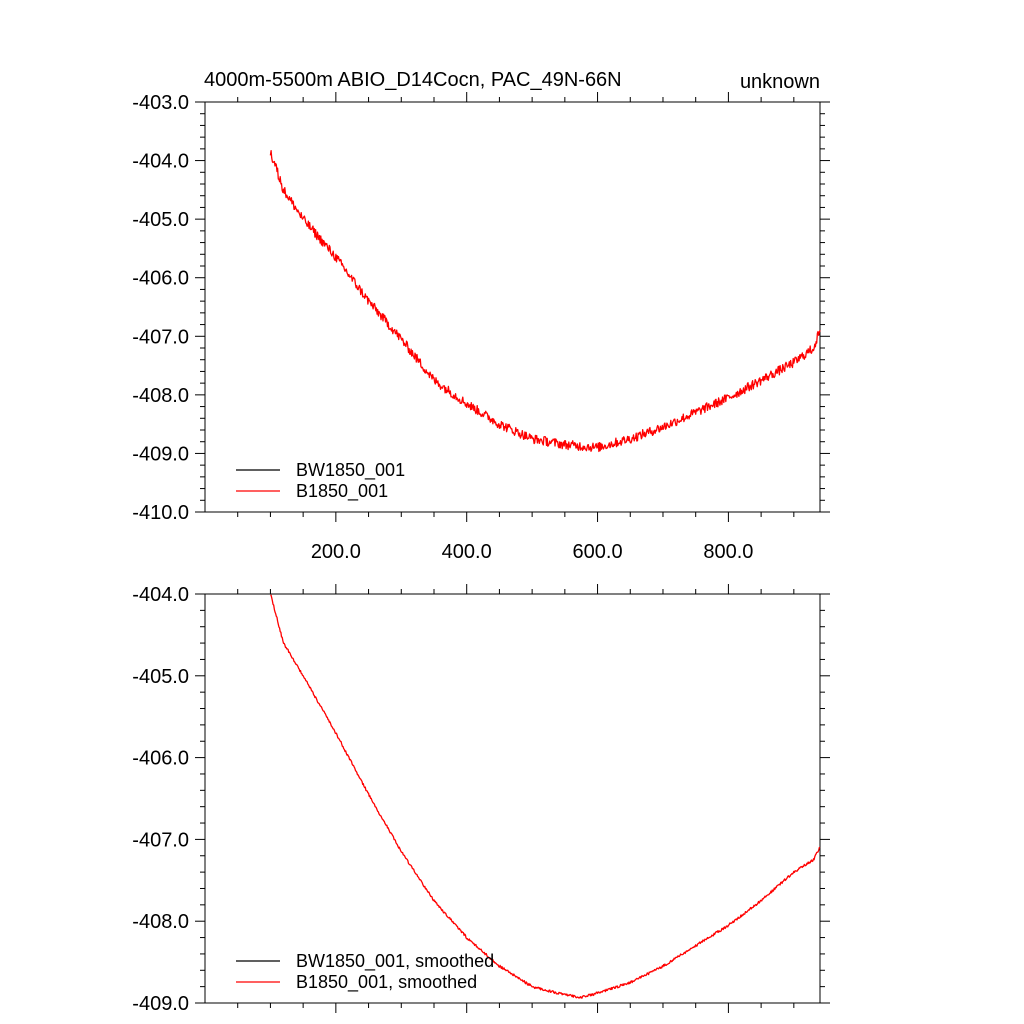  What do you see at coordinates (598, 552) in the screenshot?
I see `top-x-tick-label: 600.0` at bounding box center [598, 552].